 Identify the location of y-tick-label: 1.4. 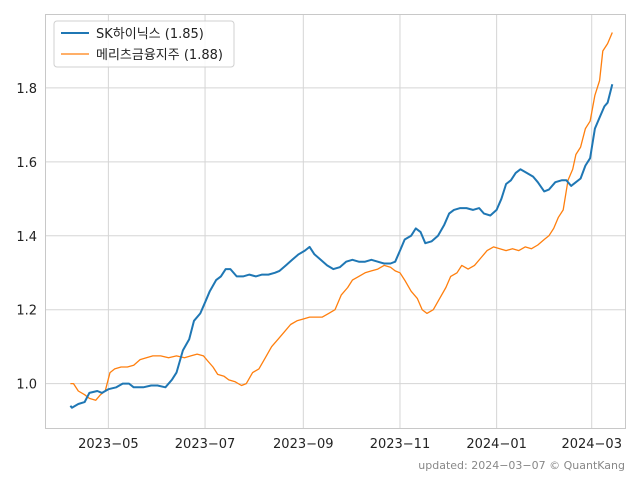
(26, 237).